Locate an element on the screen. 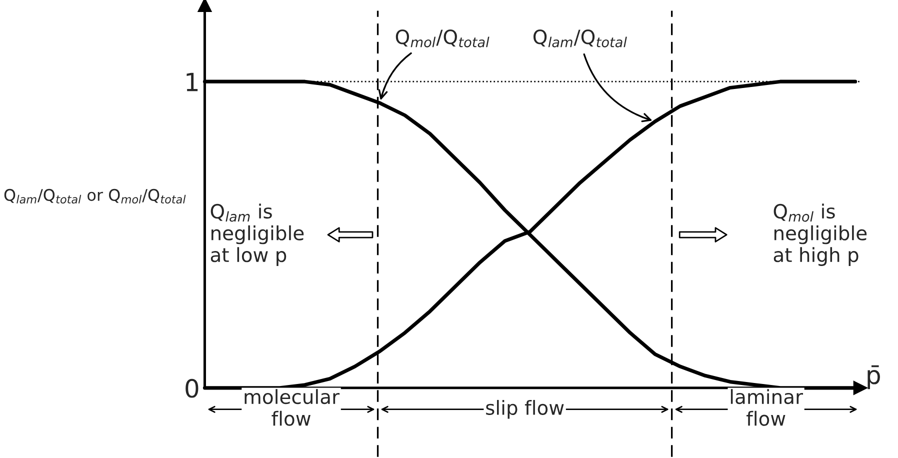 This screenshot has width=898, height=458. y-tick-label: 1 is located at coordinates (192, 82).